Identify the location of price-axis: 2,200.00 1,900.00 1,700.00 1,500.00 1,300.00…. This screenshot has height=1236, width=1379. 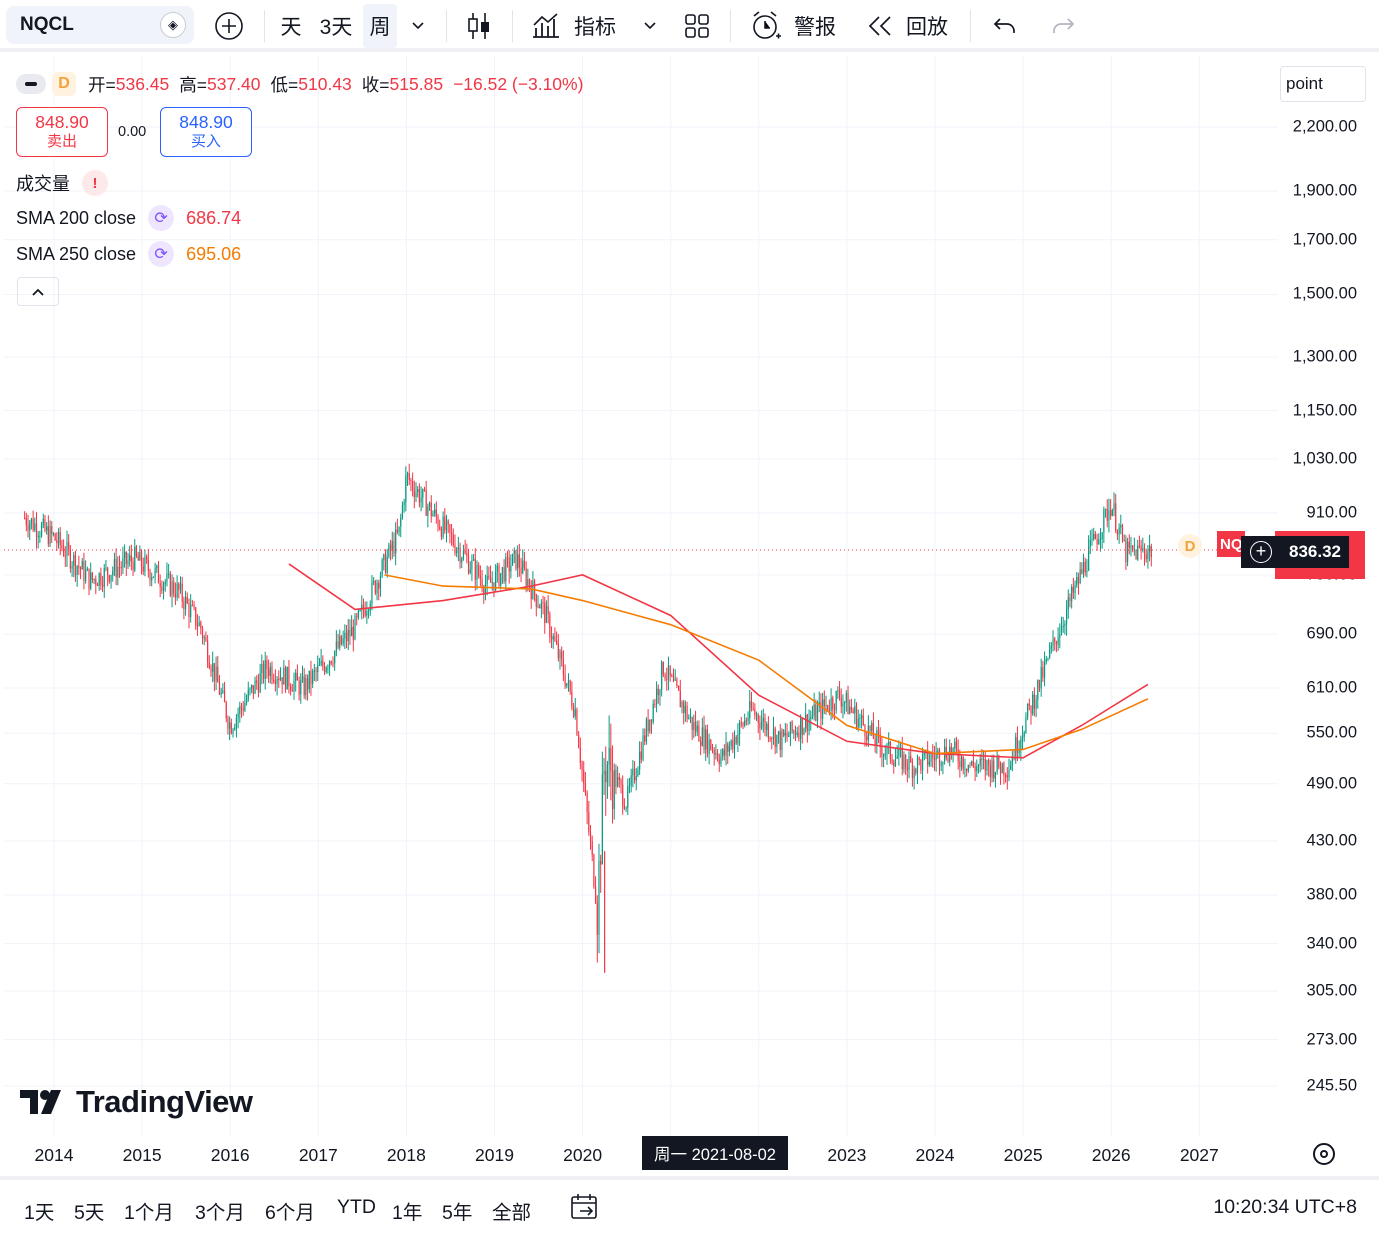
(1328, 596).